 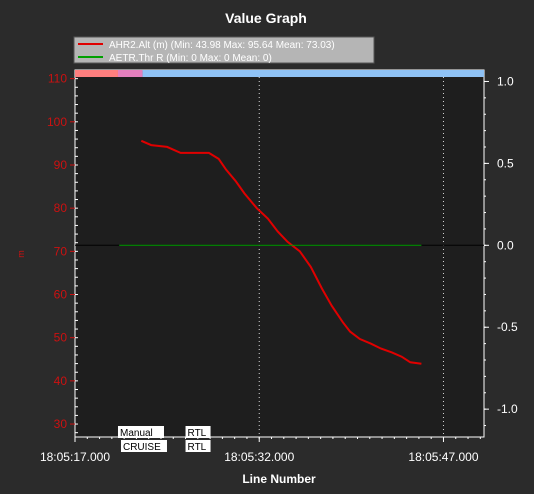 What do you see at coordinates (61, 165) in the screenshot?
I see `left-tick-label: 90` at bounding box center [61, 165].